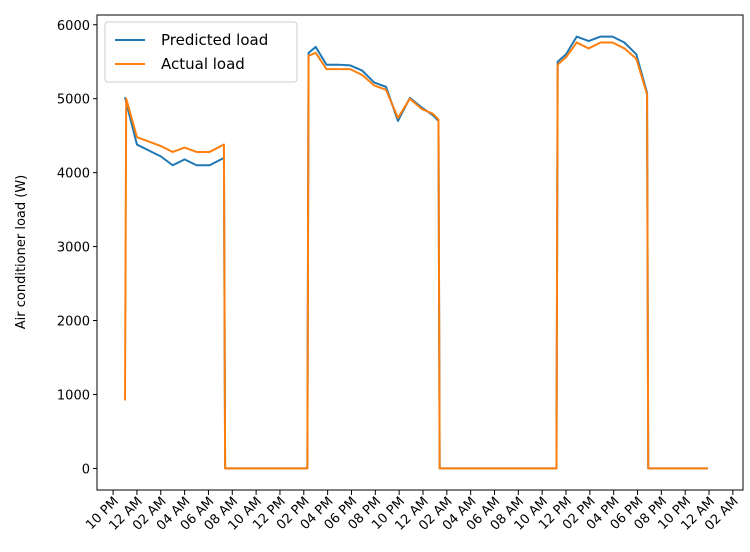  What do you see at coordinates (21, 252) in the screenshot?
I see `y-axis-label: Air conditioner load (W)` at bounding box center [21, 252].